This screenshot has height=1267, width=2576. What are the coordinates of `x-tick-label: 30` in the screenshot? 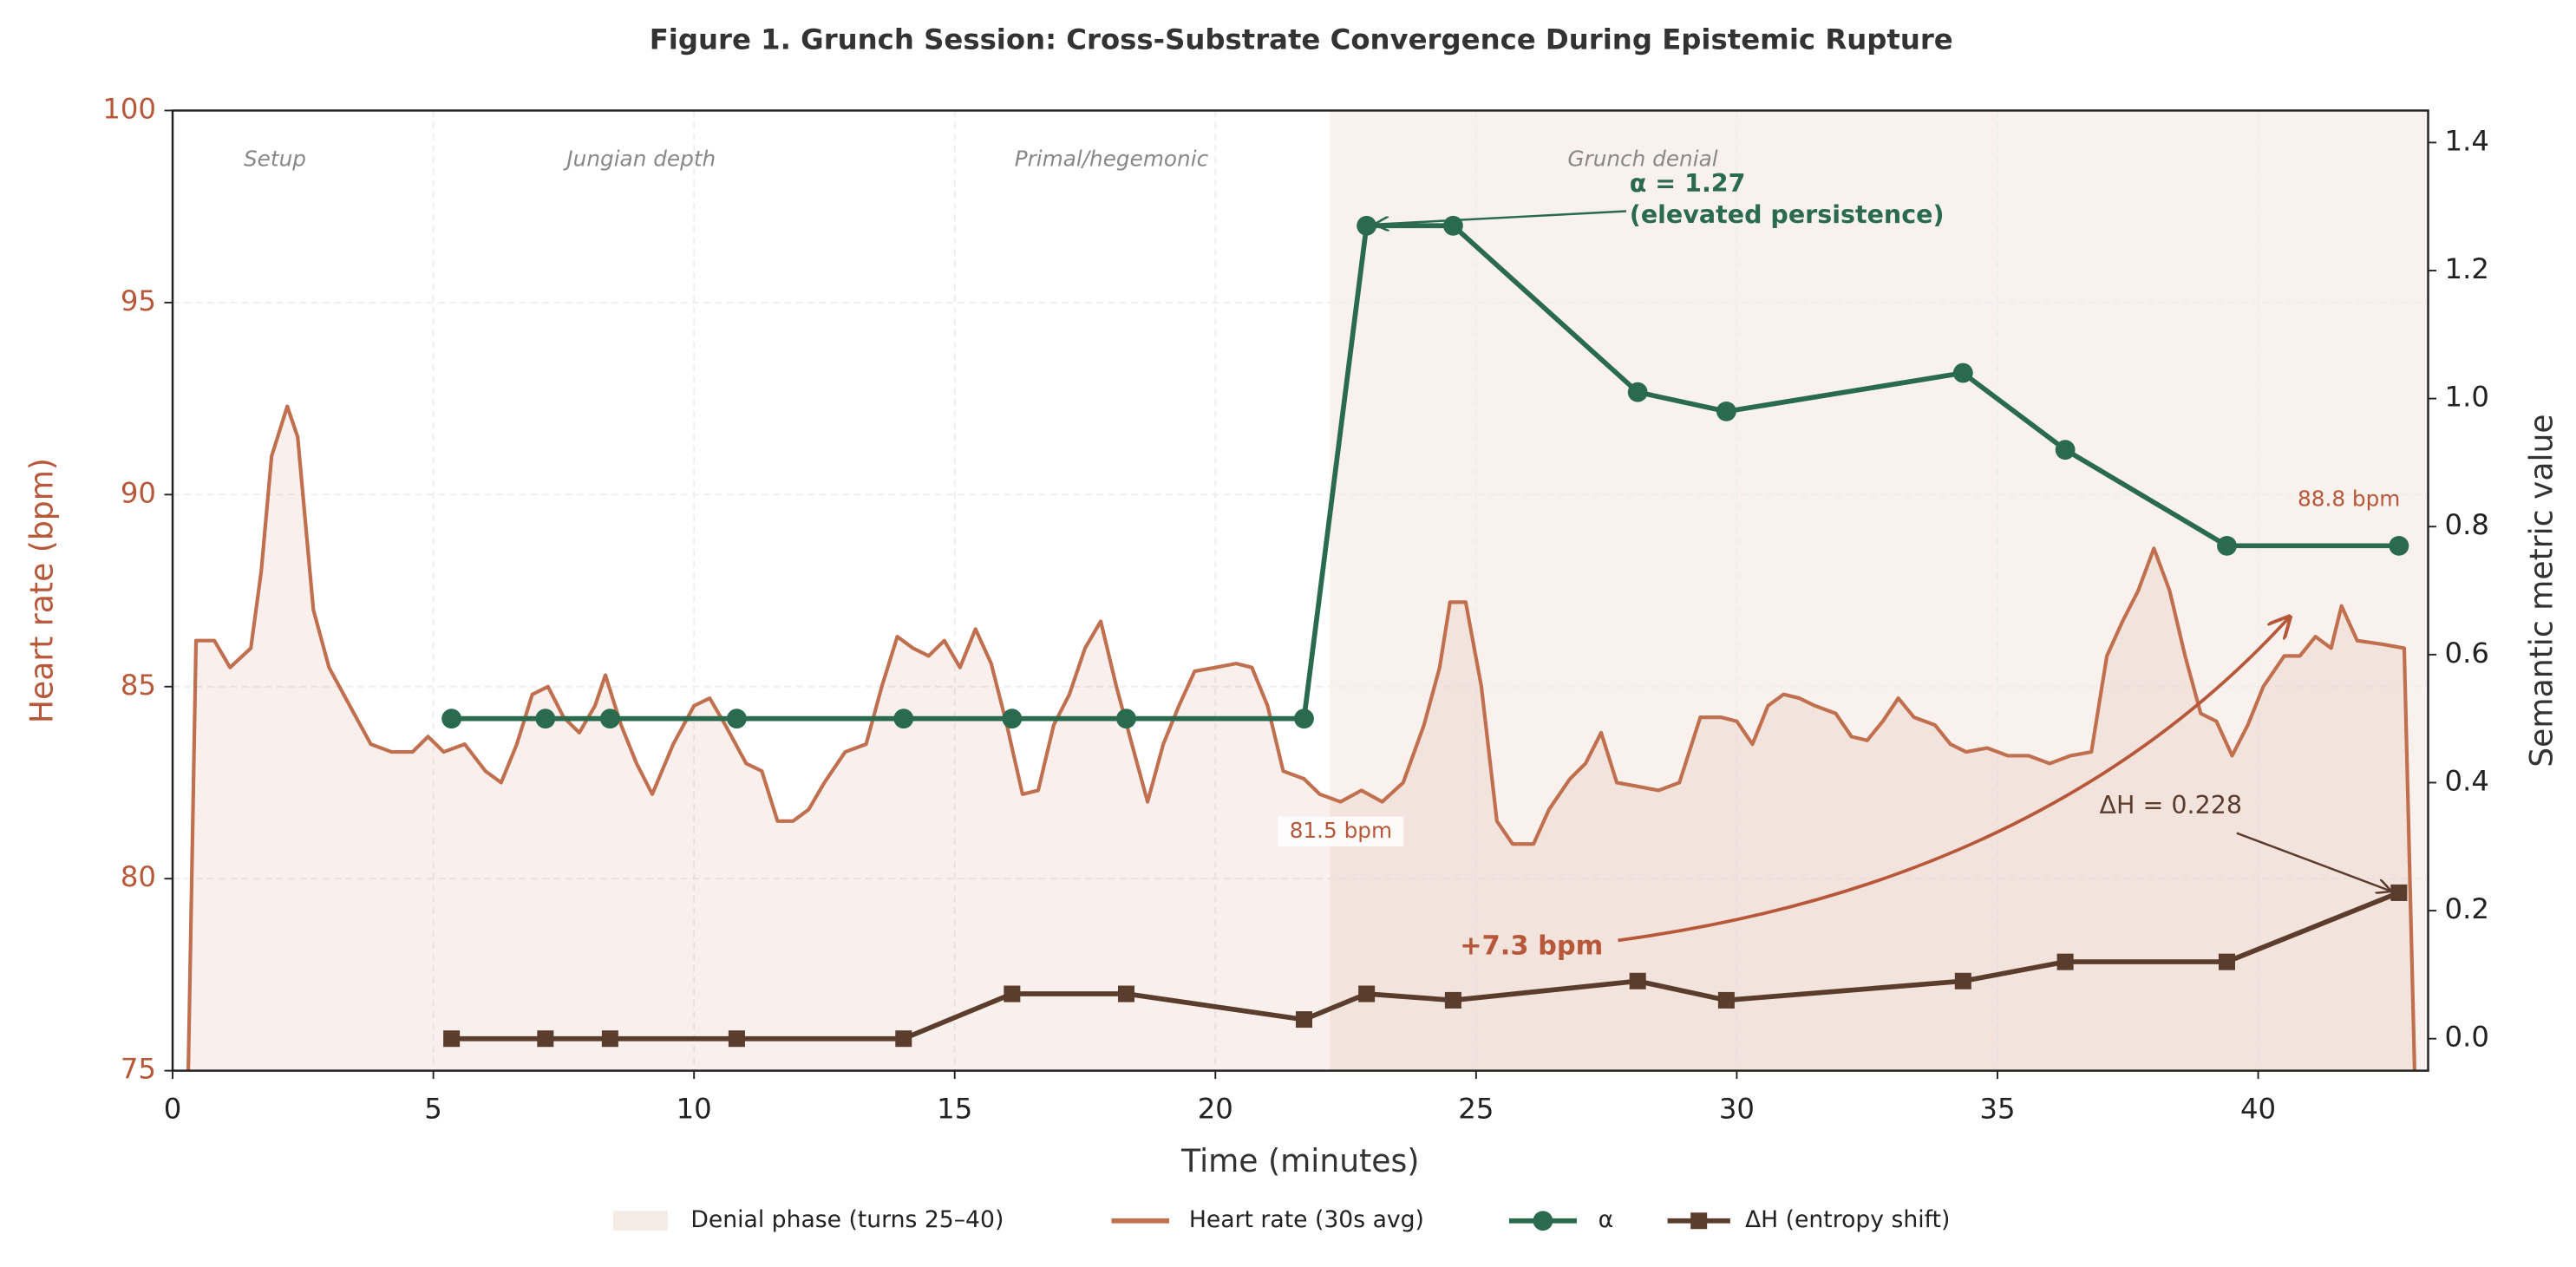 It's located at (1737, 1108).